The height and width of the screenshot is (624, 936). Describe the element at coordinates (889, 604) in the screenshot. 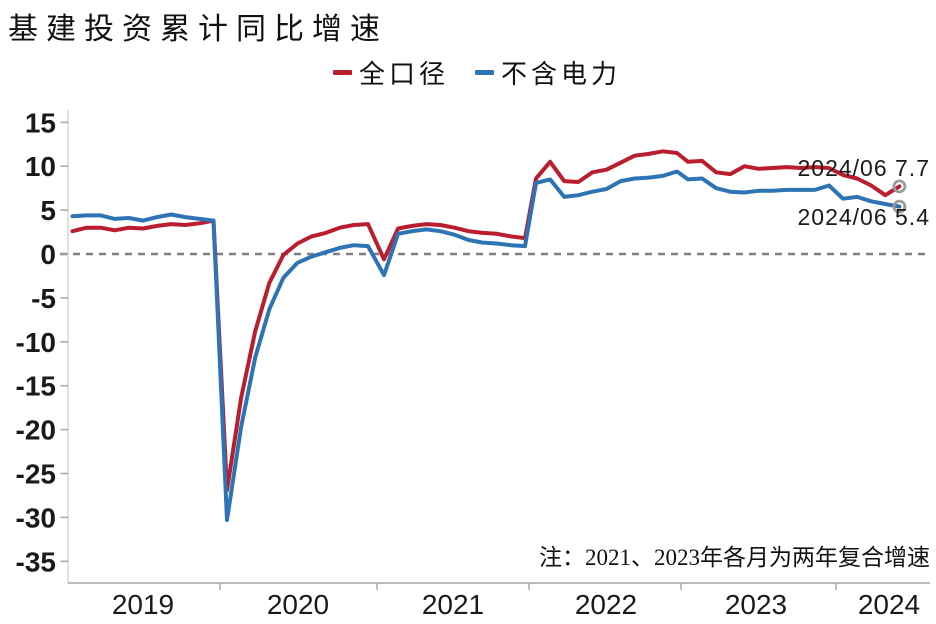

I see `x-year-label: 2024` at that location.